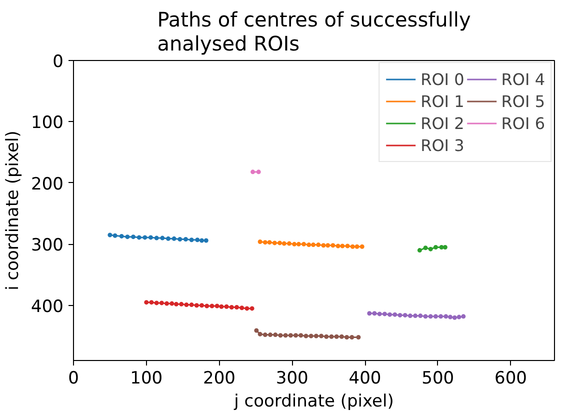 The width and height of the screenshot is (564, 414). I want to click on x-tick-label: 300, so click(292, 378).